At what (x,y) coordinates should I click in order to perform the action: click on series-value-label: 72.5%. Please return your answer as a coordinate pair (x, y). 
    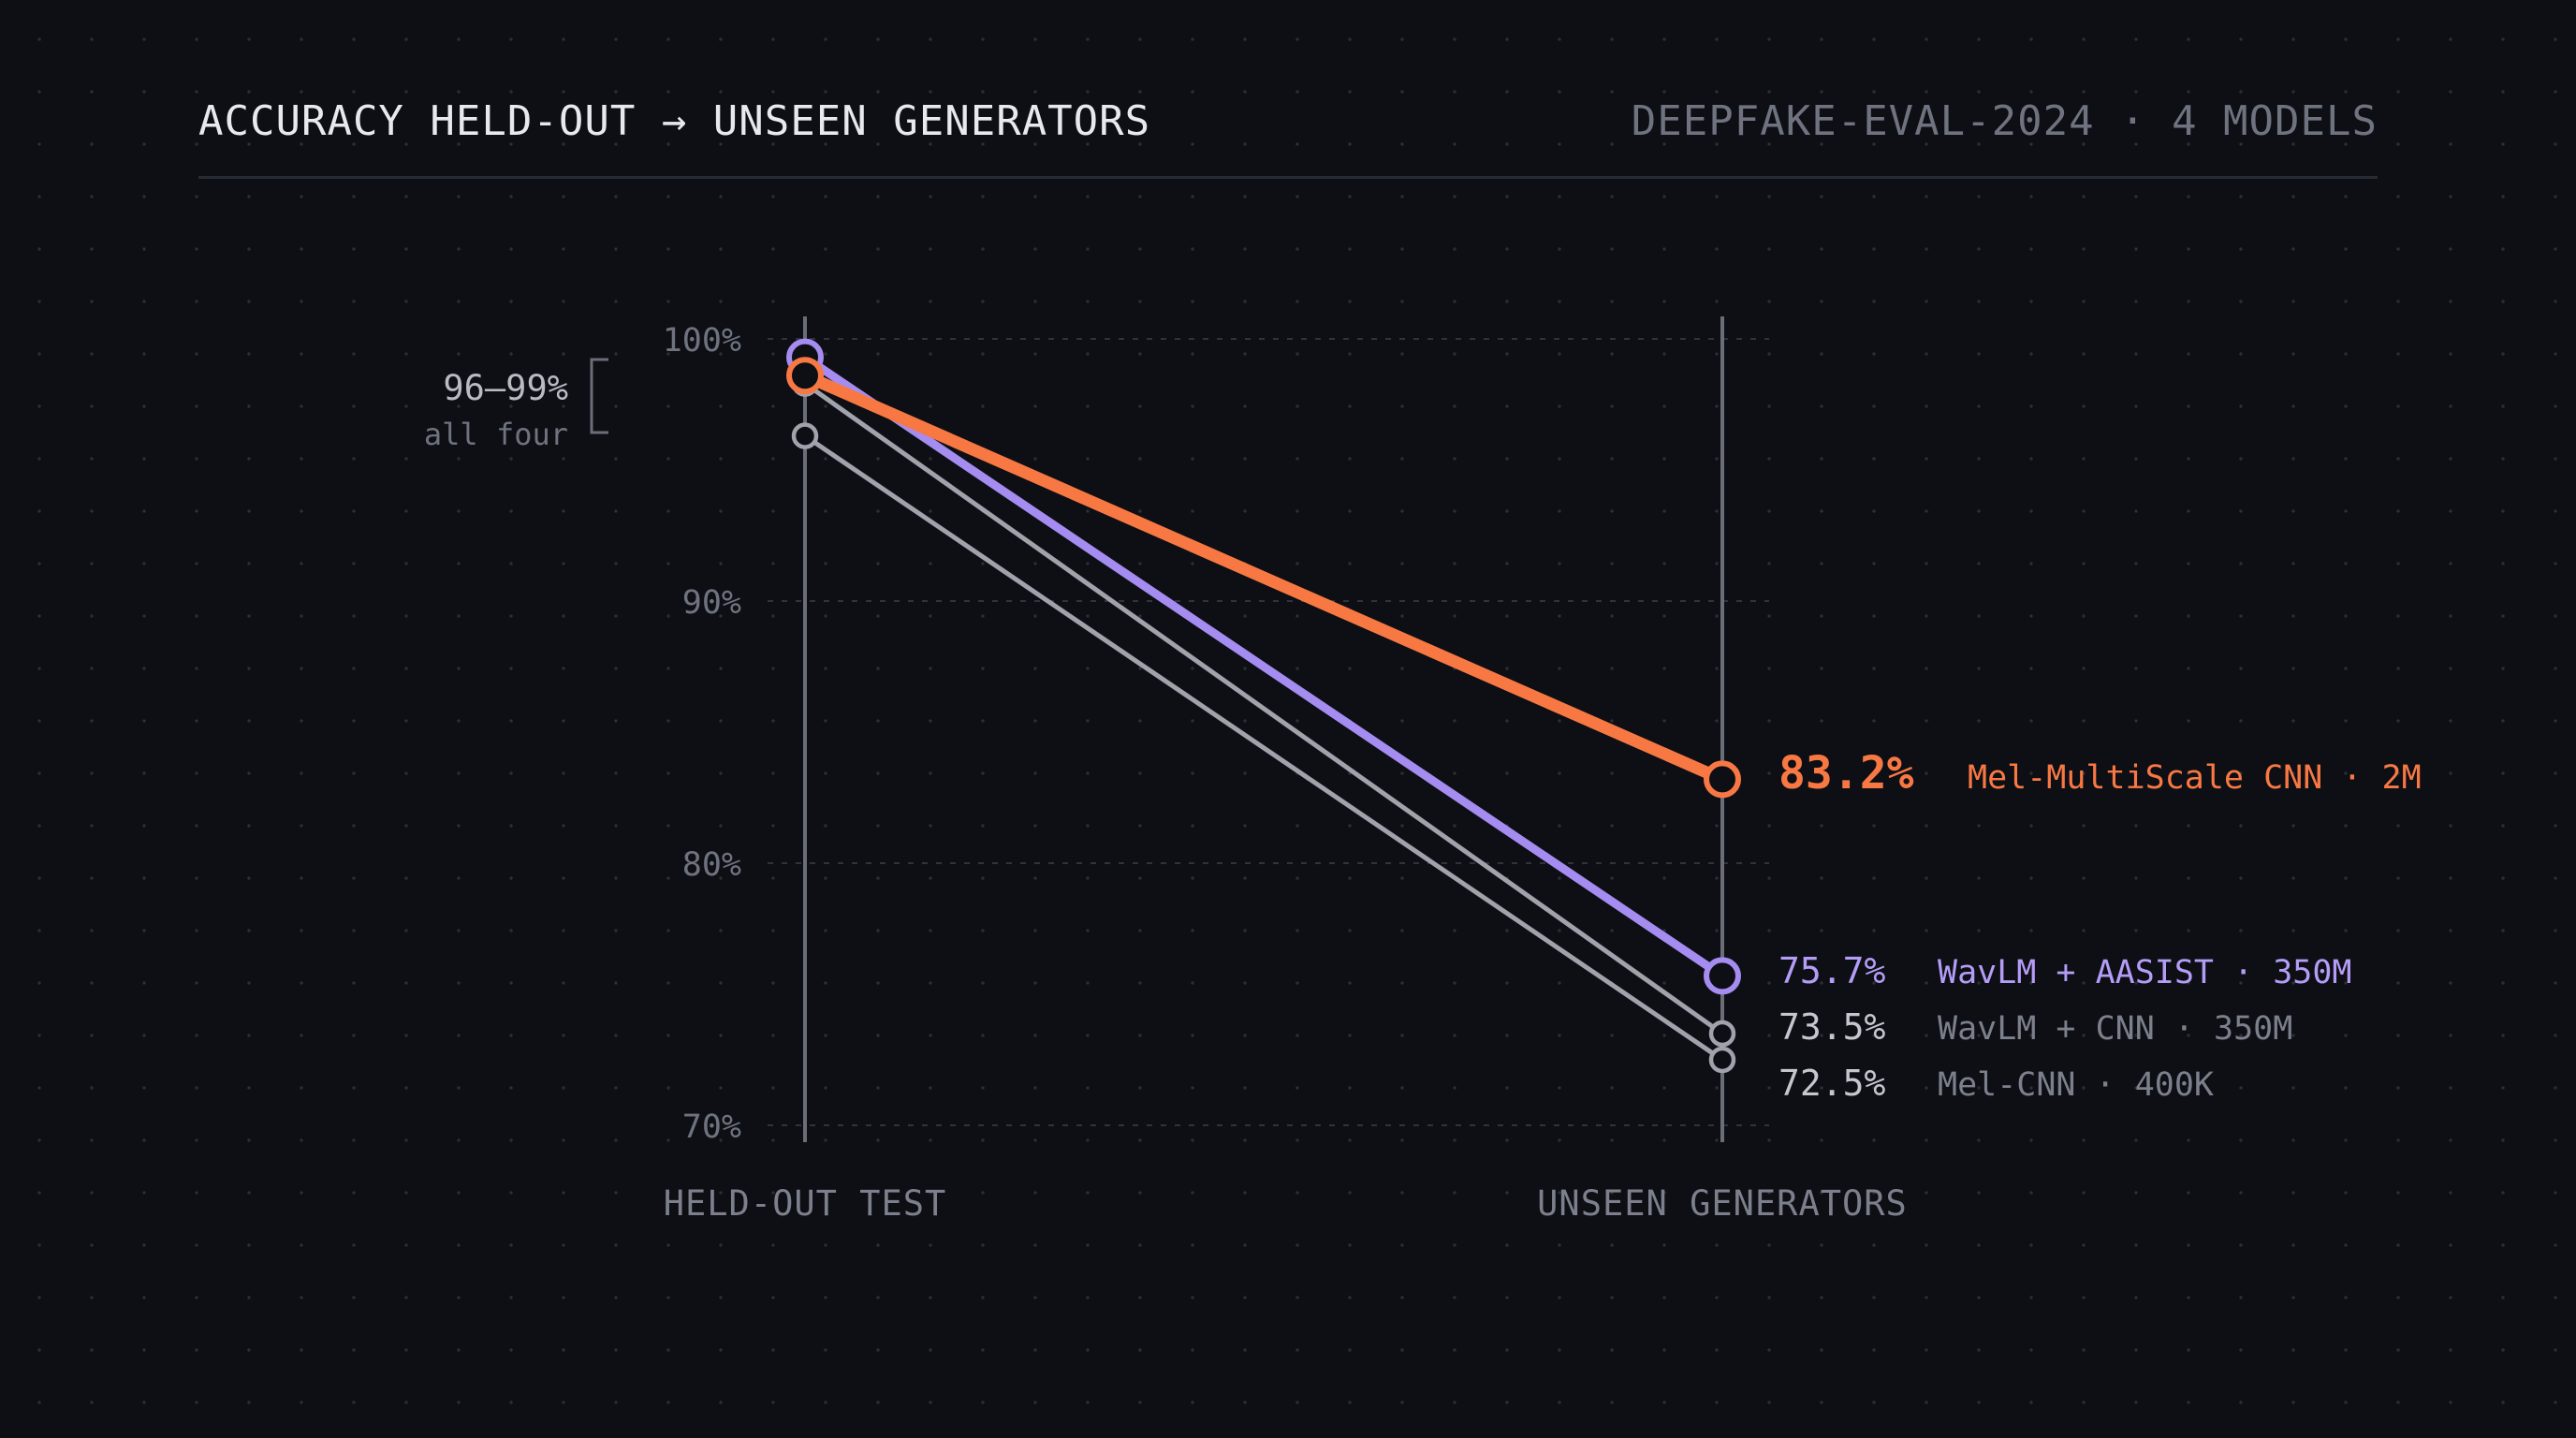
    Looking at the image, I should click on (1832, 1083).